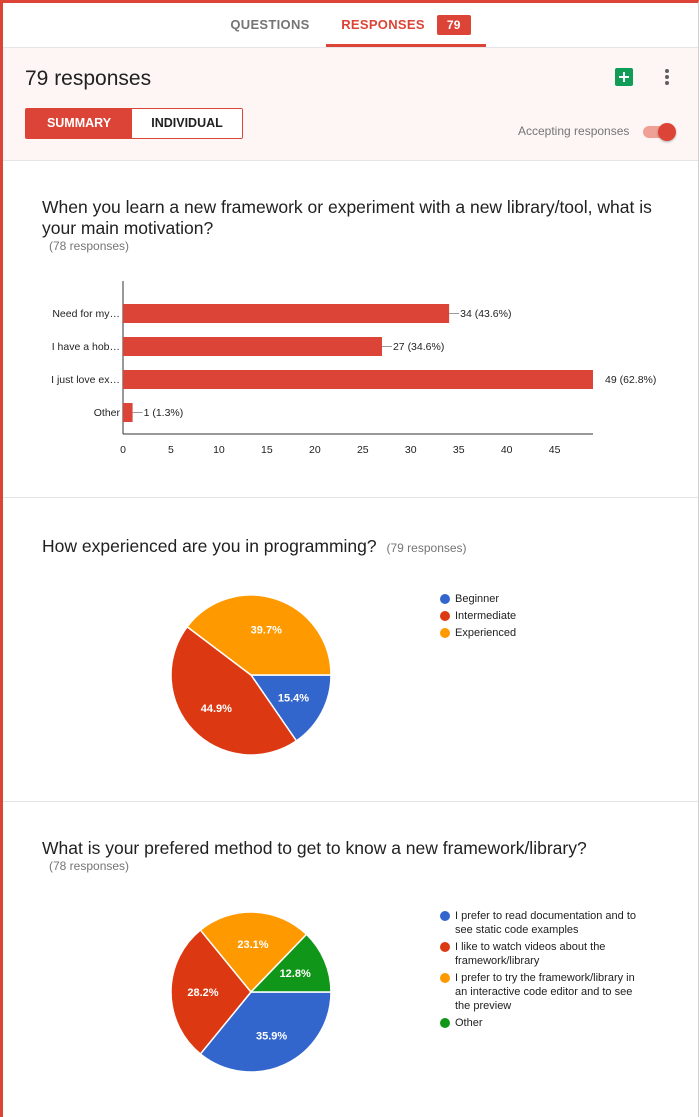 Image resolution: width=699 pixels, height=1117 pixels. Describe the element at coordinates (469, 1023) in the screenshot. I see `legend-label: Other` at that location.